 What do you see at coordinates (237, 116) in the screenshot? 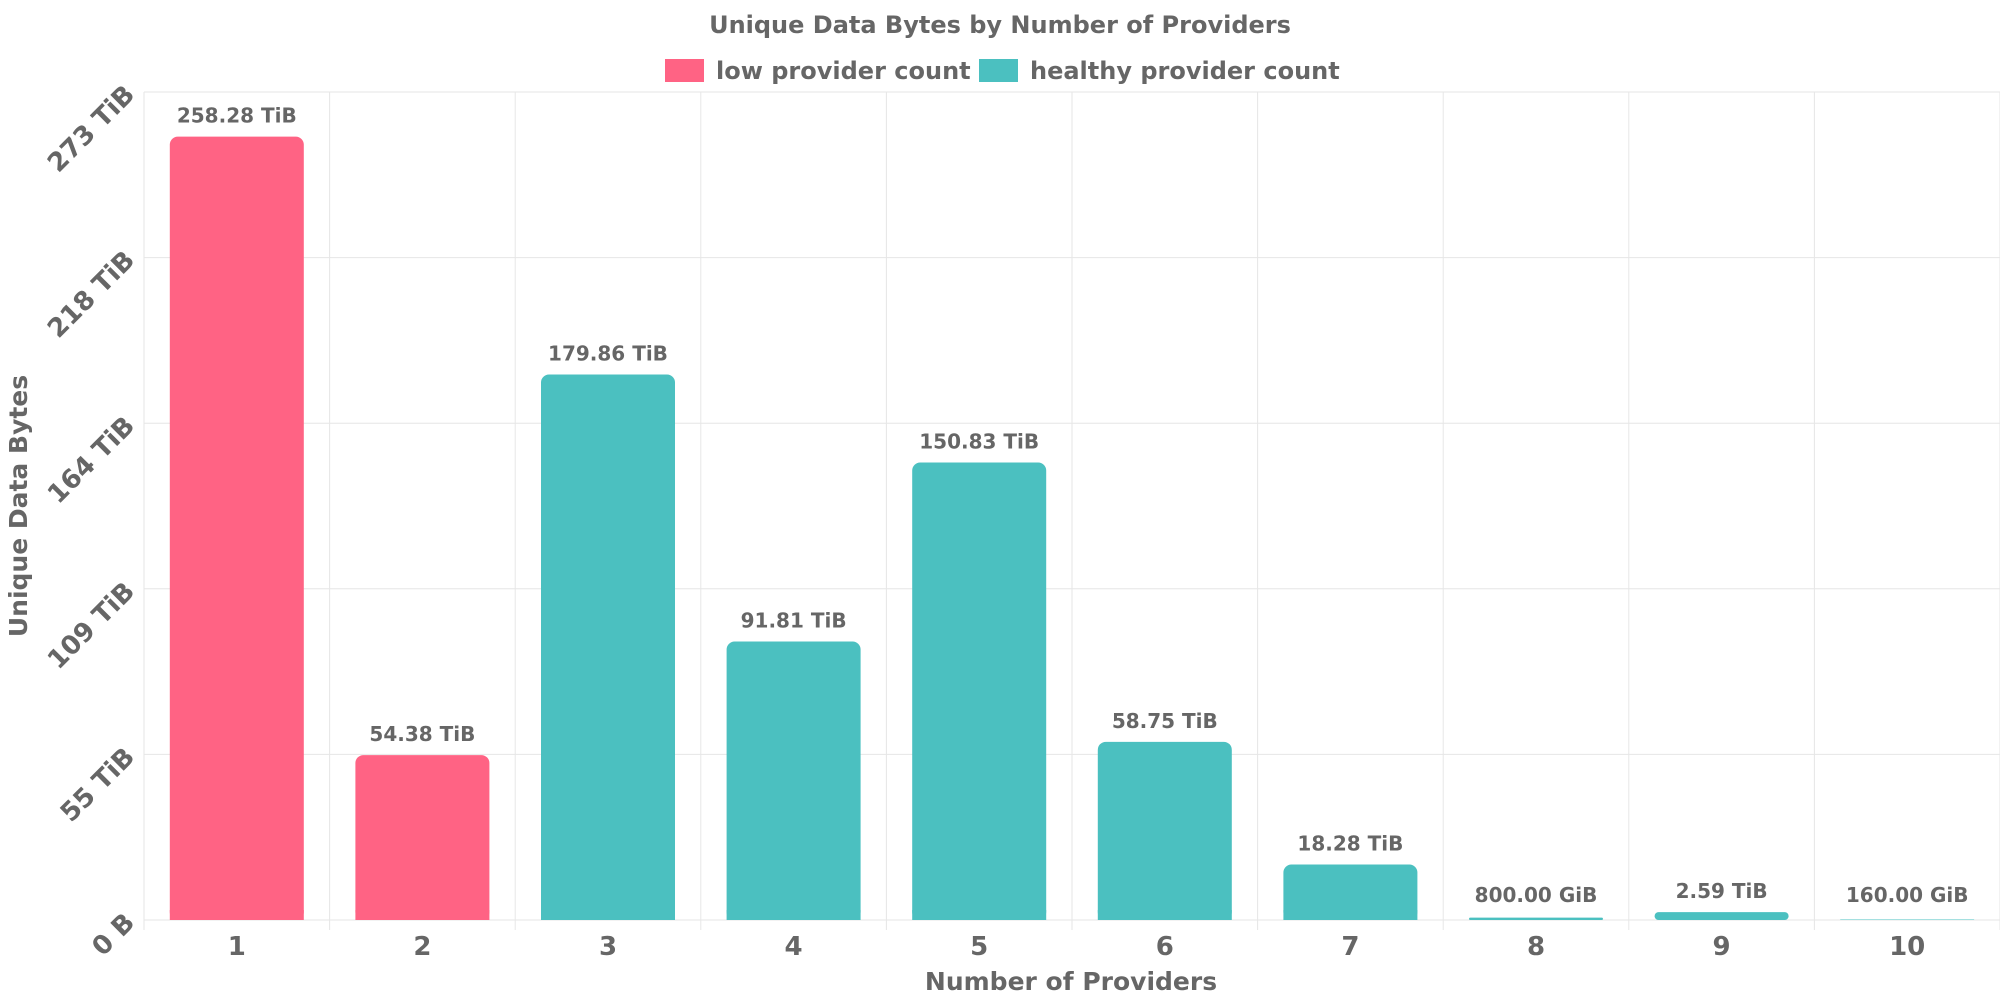
I see `data-label-1: 258.28 TiB` at bounding box center [237, 116].